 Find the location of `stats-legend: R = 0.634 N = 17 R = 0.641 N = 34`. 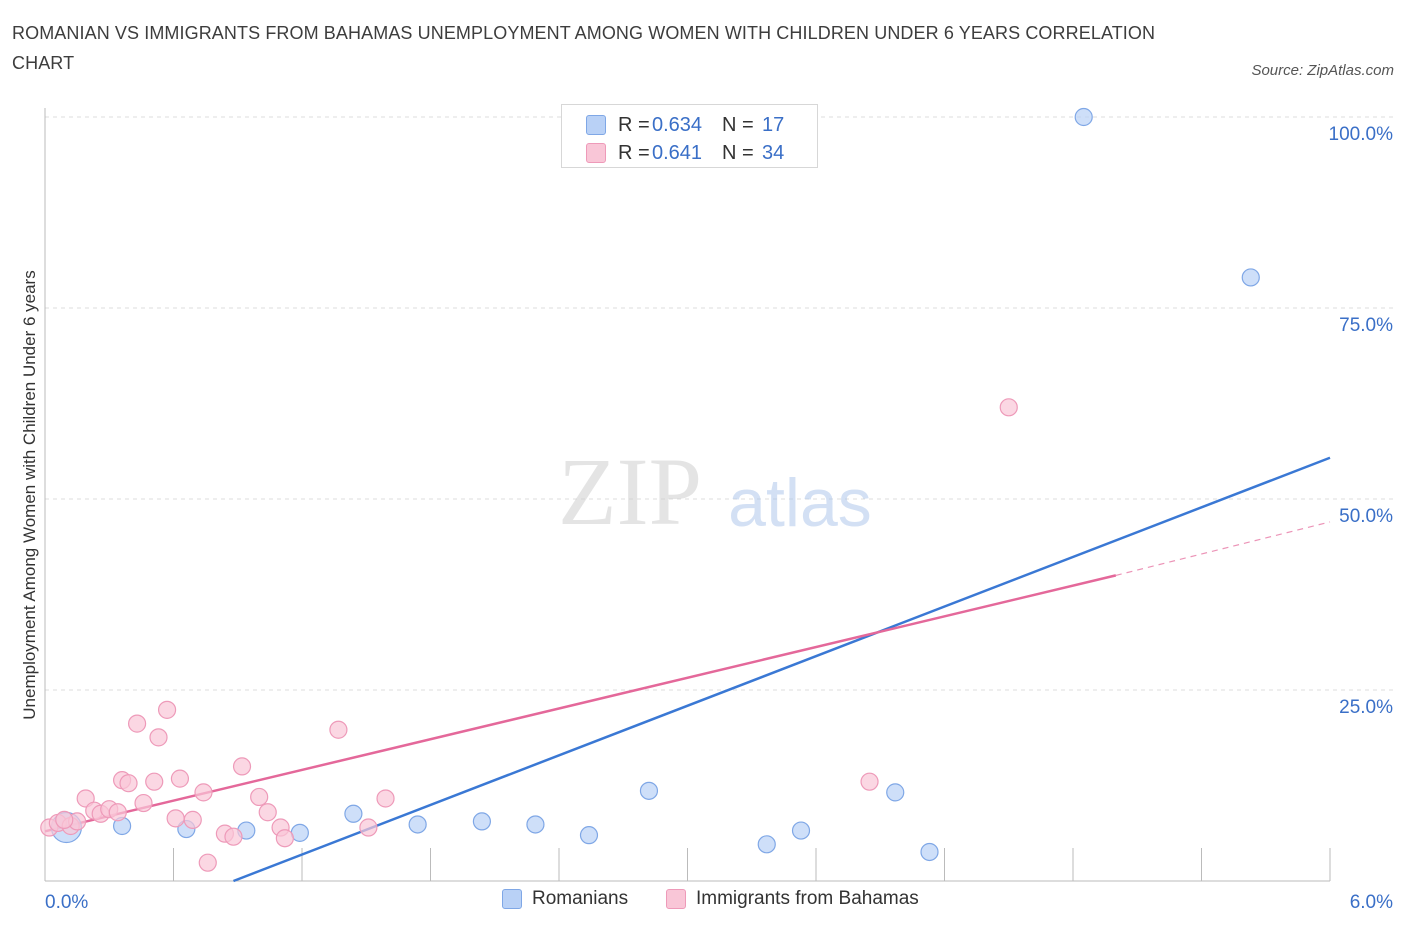

stats-legend: R = 0.634 N = 17 R = 0.641 N = 34 is located at coordinates (689, 136).